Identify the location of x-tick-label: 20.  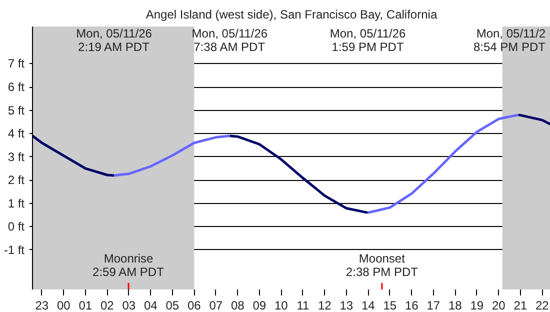
(499, 305).